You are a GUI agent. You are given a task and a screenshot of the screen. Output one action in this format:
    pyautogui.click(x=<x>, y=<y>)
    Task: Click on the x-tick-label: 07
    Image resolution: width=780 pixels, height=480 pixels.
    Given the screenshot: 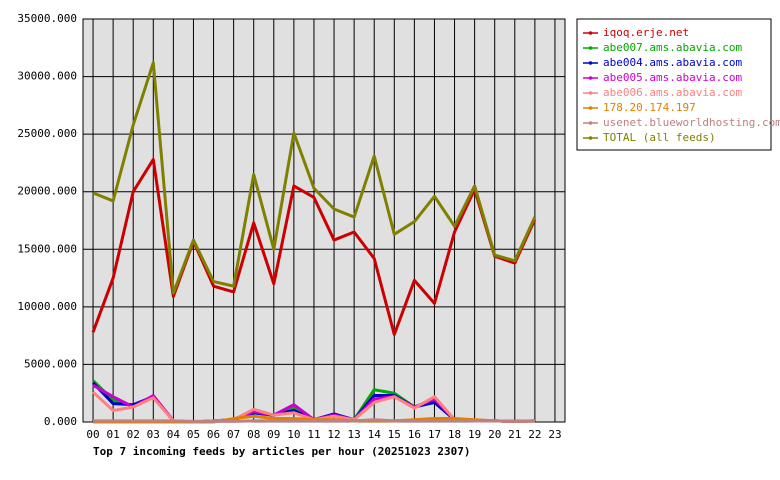 What is the action you would take?
    pyautogui.click(x=233, y=434)
    